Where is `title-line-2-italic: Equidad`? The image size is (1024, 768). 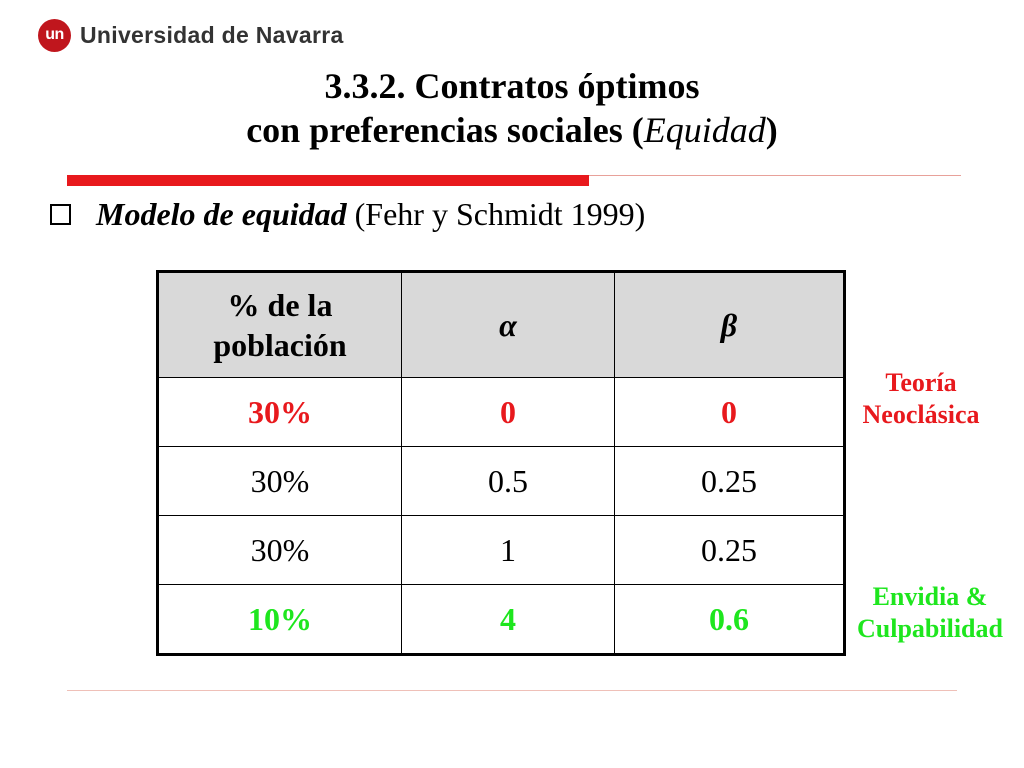 title-line-2-italic: Equidad is located at coordinates (704, 130).